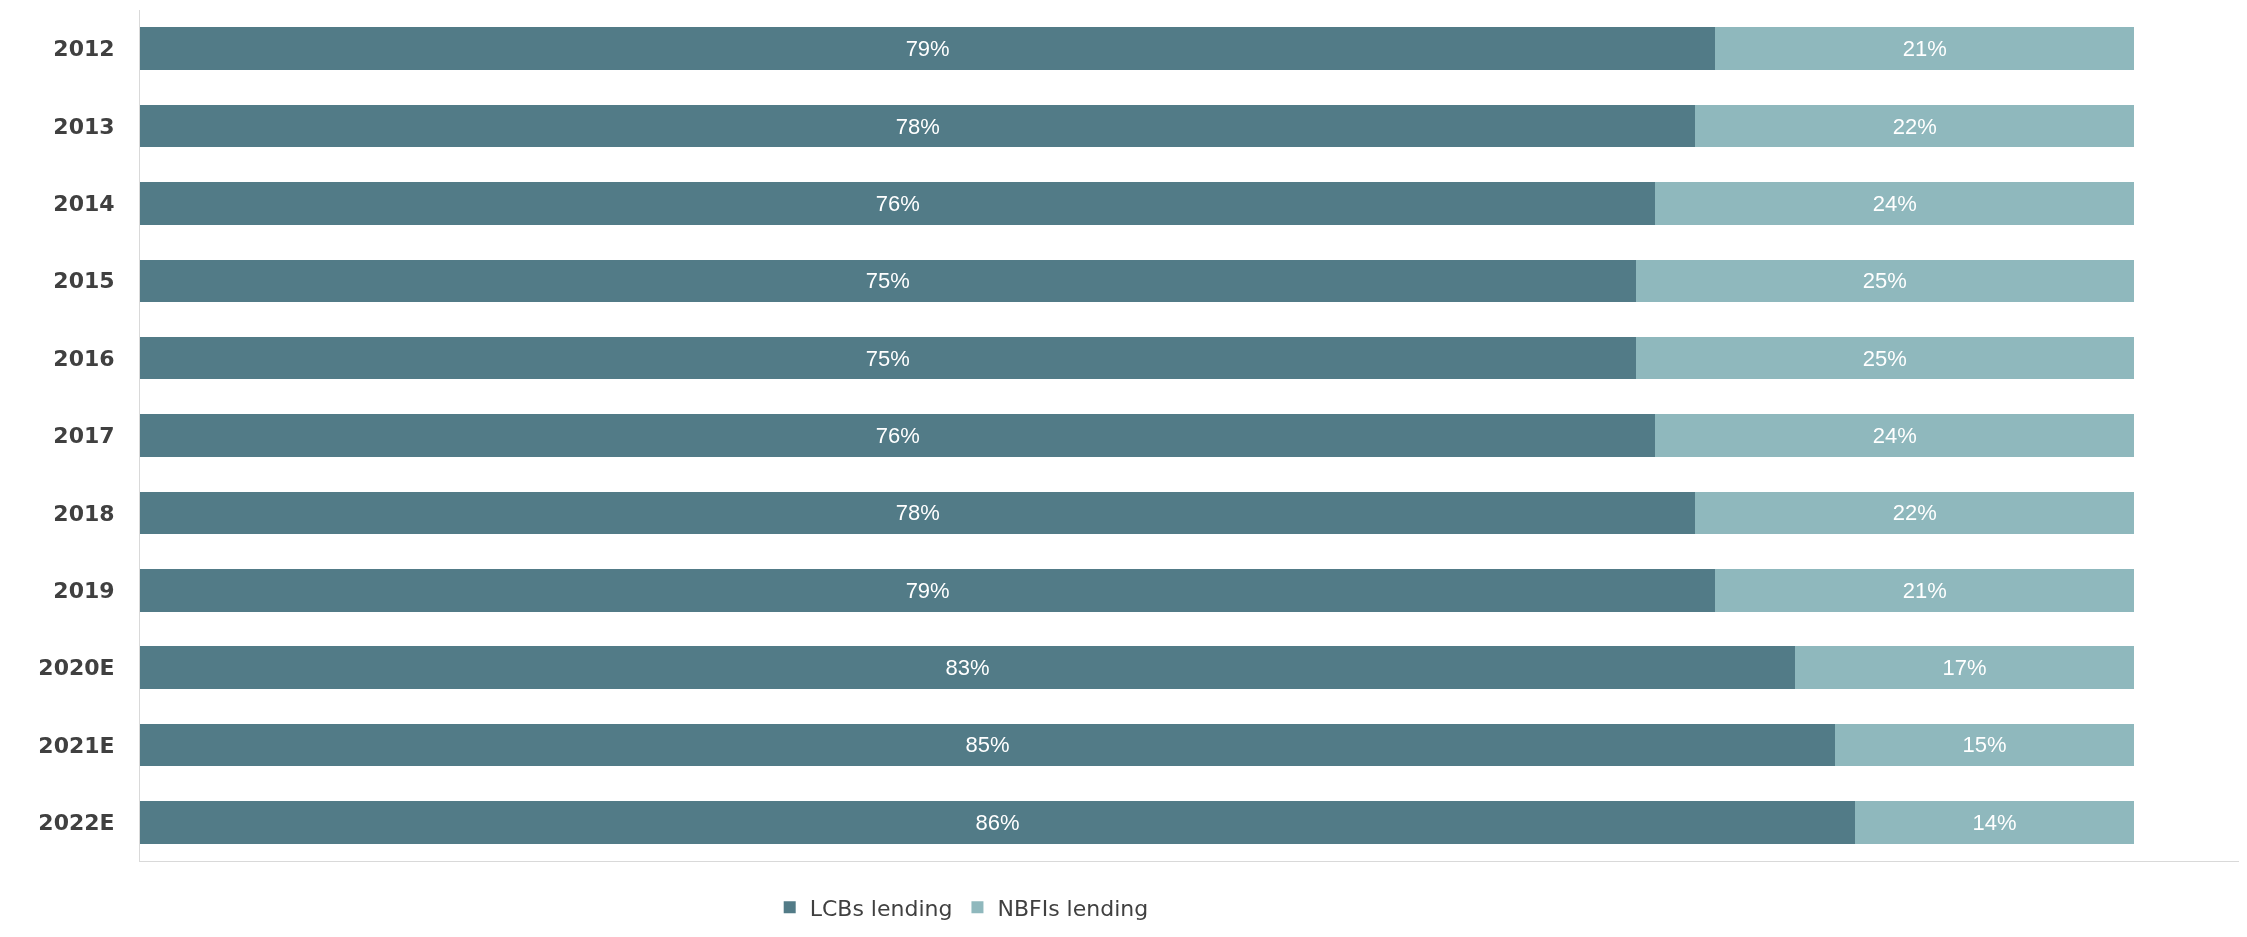  I want to click on data-label: 83%, so click(967, 668).